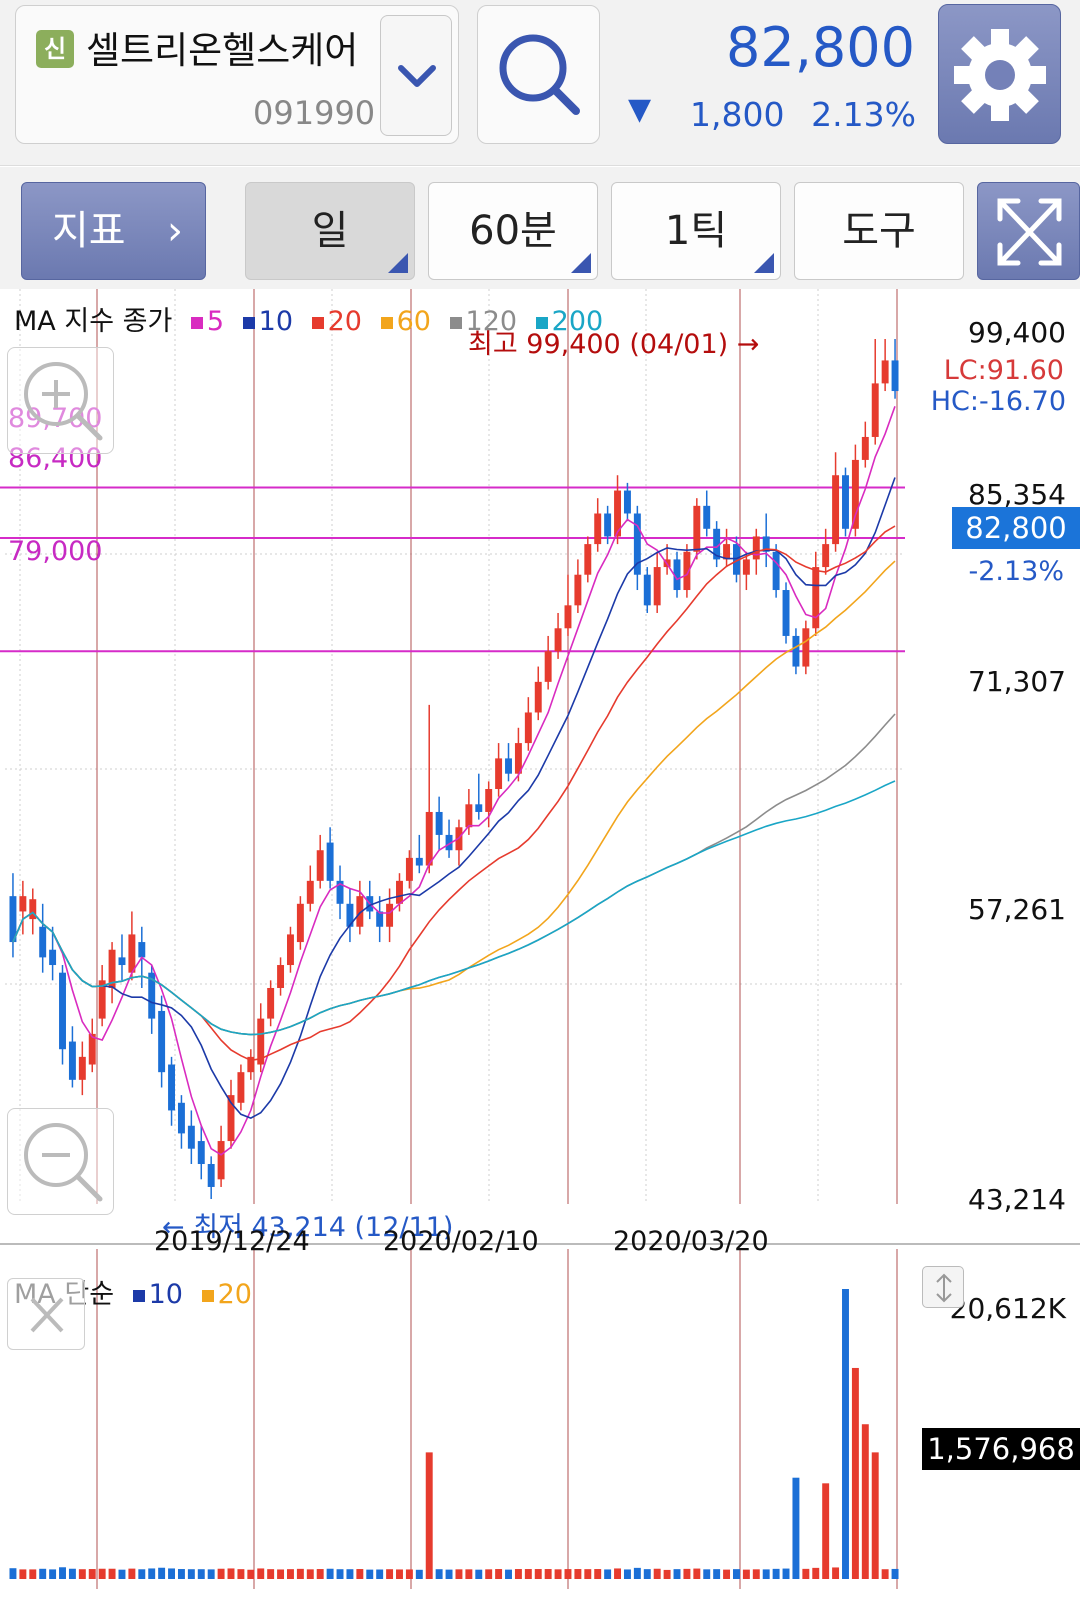  I want to click on zoom-out-button, so click(60, 1161).